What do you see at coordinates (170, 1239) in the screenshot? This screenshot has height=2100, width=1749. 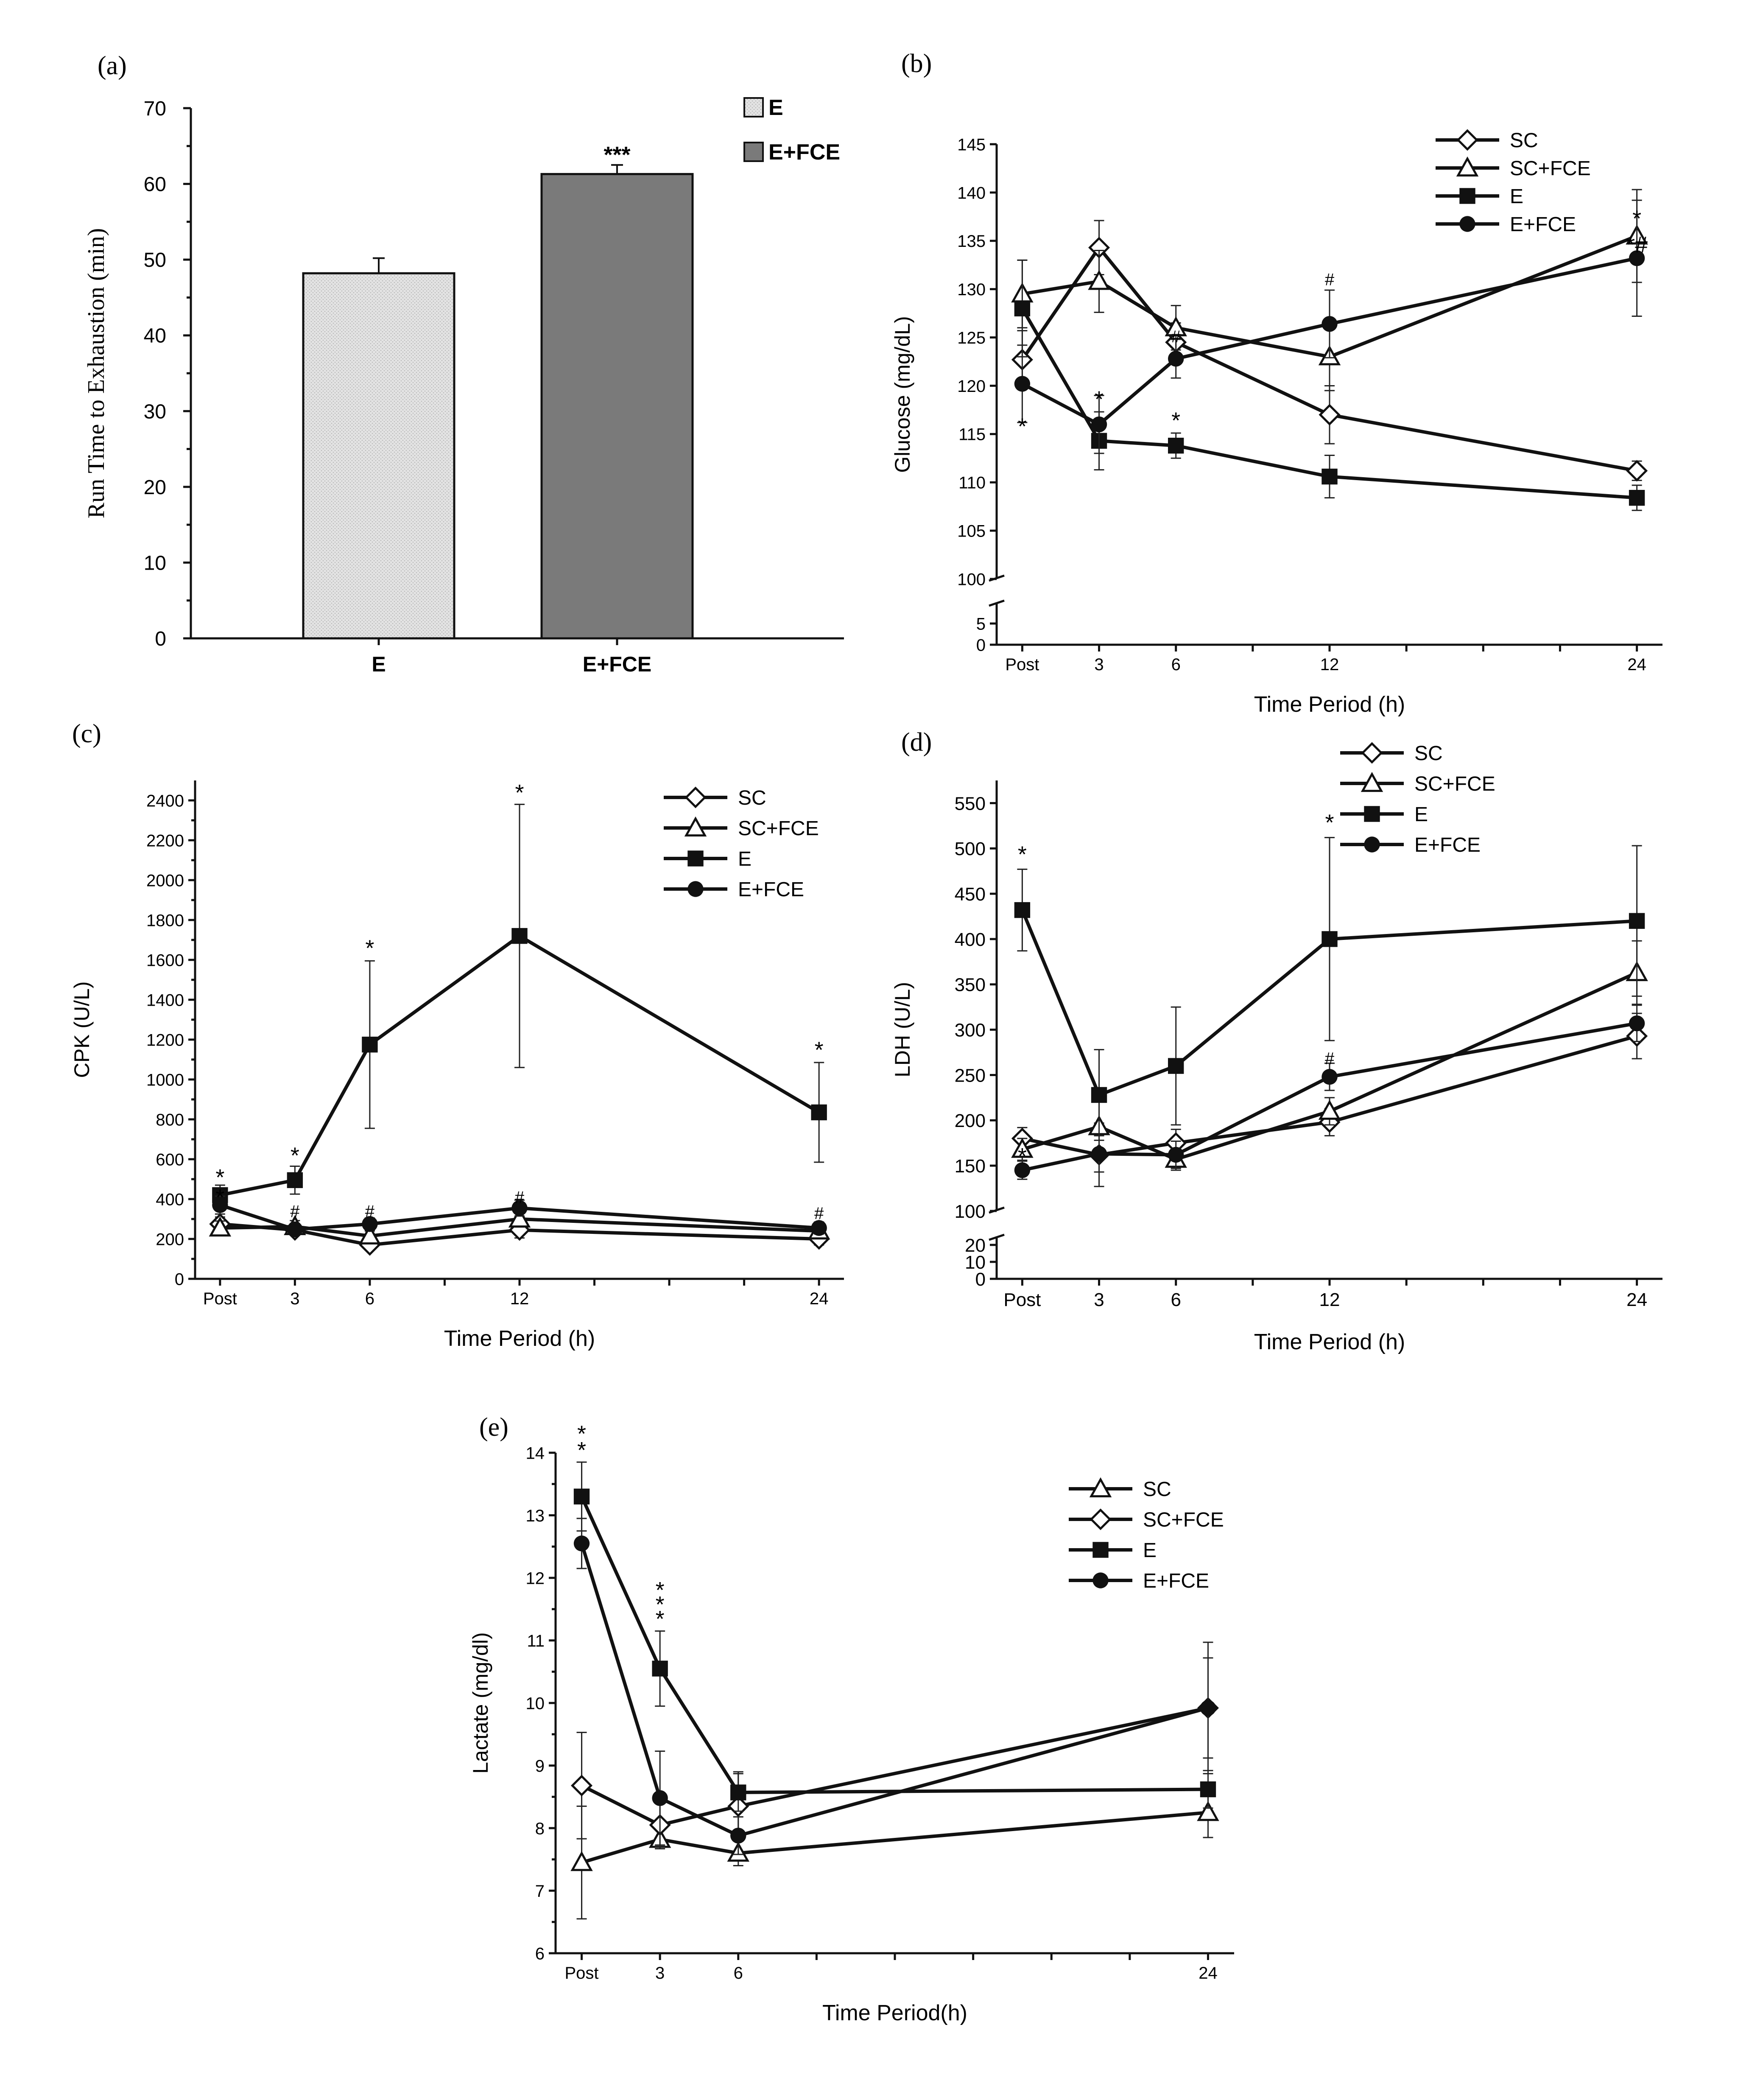 I see `y-tick-label: 200` at bounding box center [170, 1239].